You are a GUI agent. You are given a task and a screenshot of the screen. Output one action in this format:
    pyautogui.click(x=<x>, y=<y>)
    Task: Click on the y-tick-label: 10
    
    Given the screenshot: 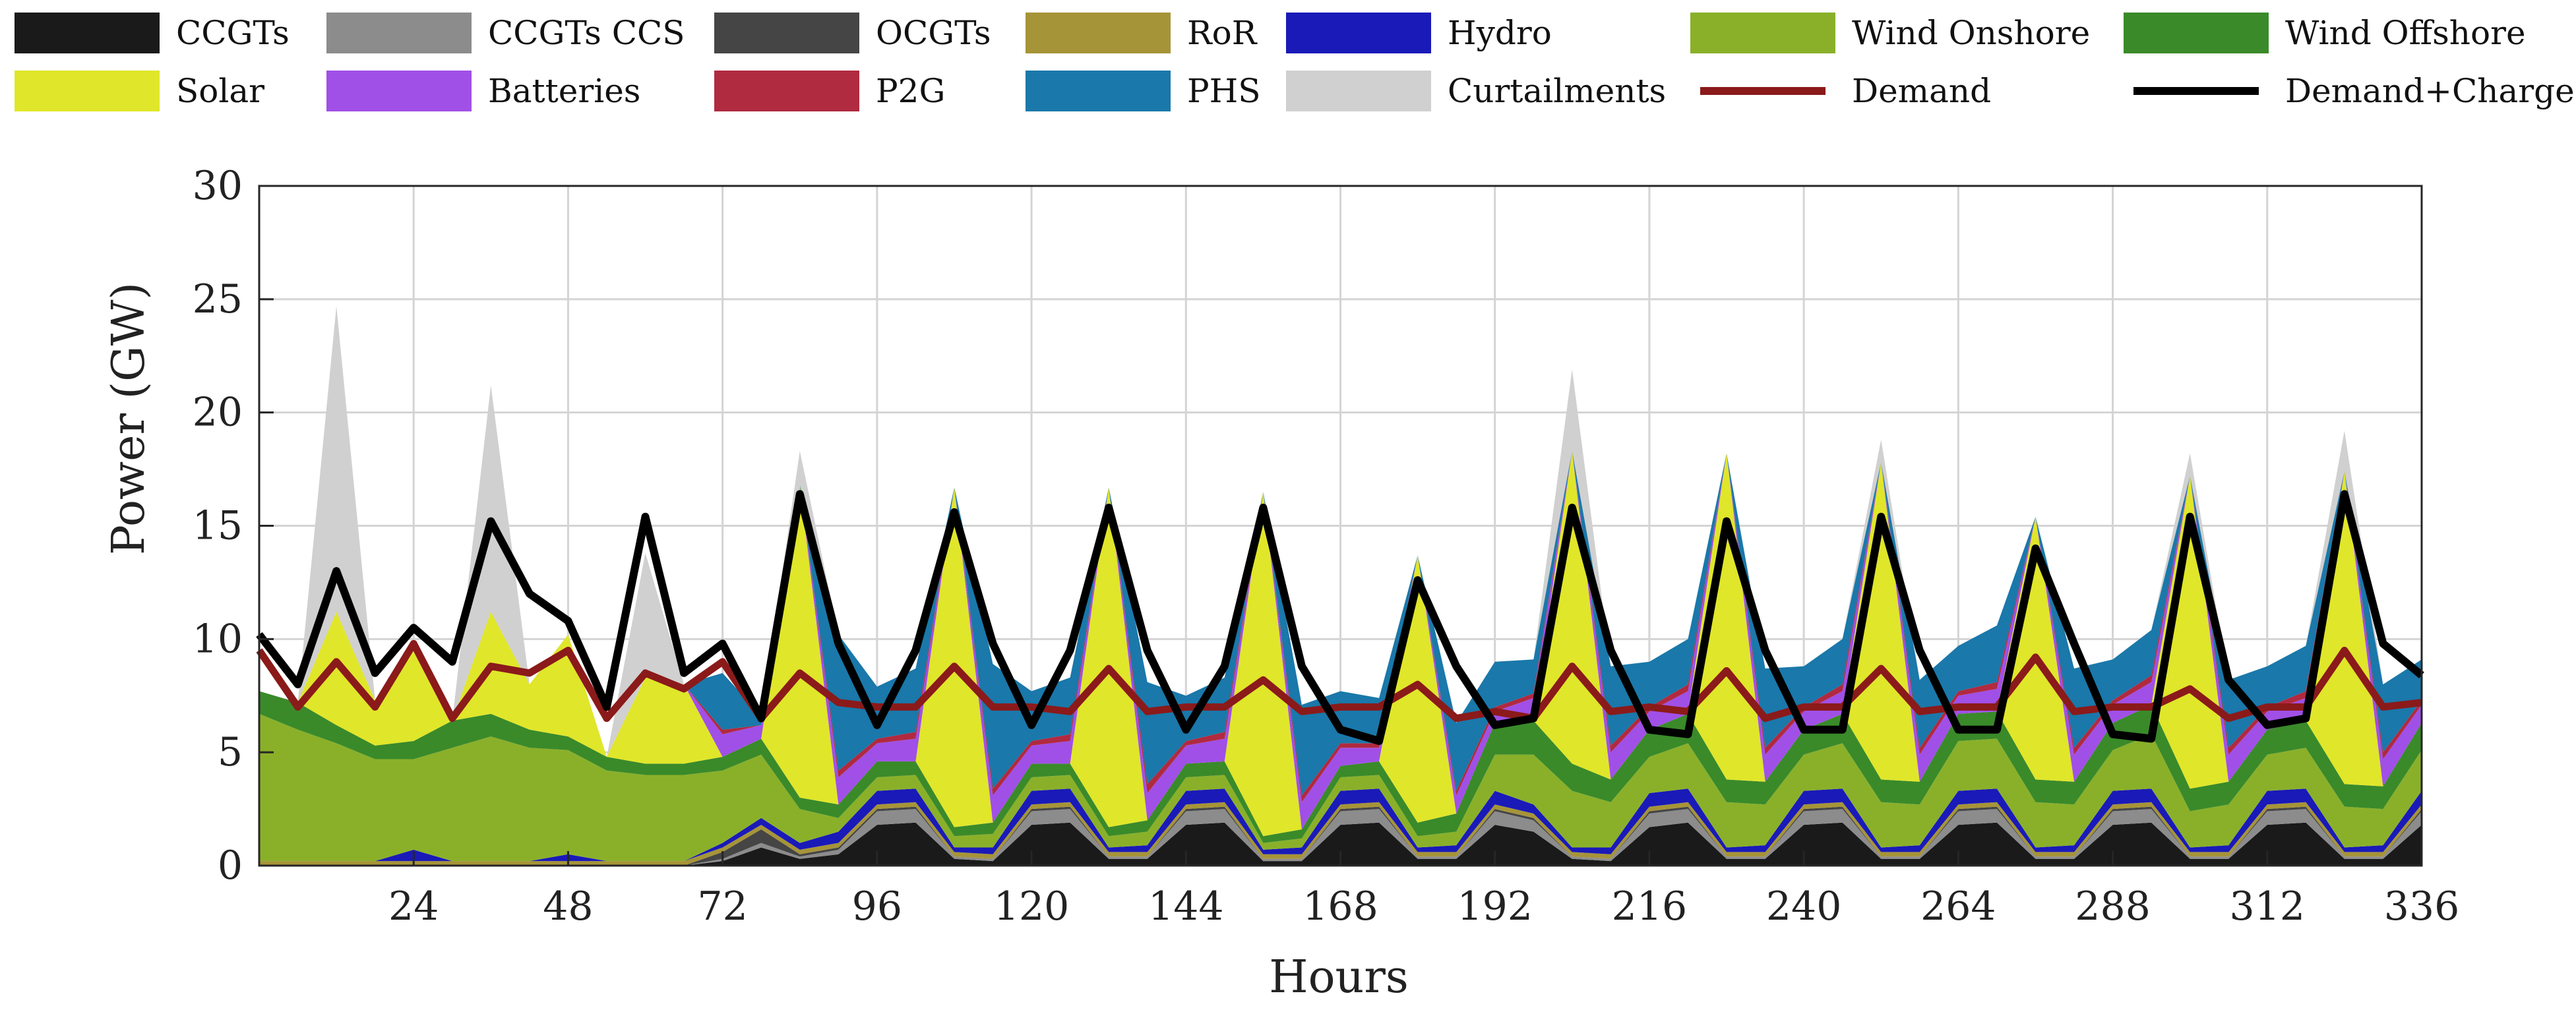 What is the action you would take?
    pyautogui.click(x=218, y=639)
    